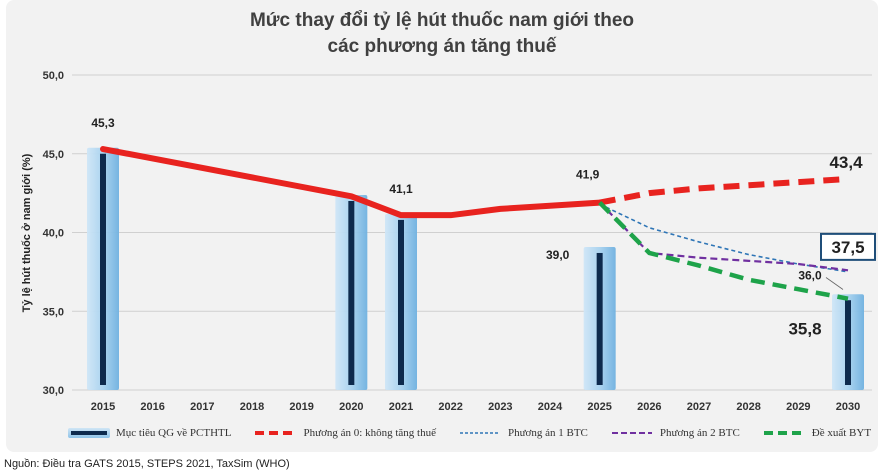 The image size is (884, 475). I want to click on data-label: 35,8, so click(804, 329).